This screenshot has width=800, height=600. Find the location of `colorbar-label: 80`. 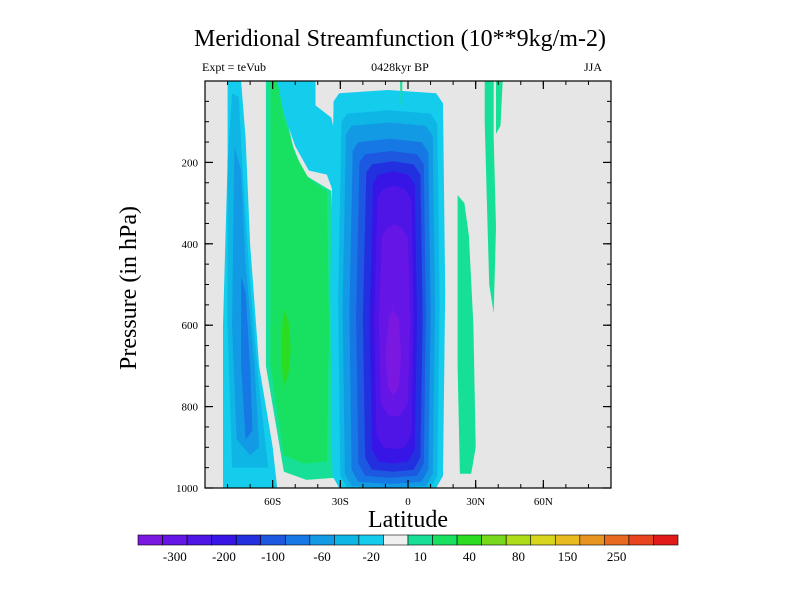

colorbar-label: 80 is located at coordinates (518, 556).